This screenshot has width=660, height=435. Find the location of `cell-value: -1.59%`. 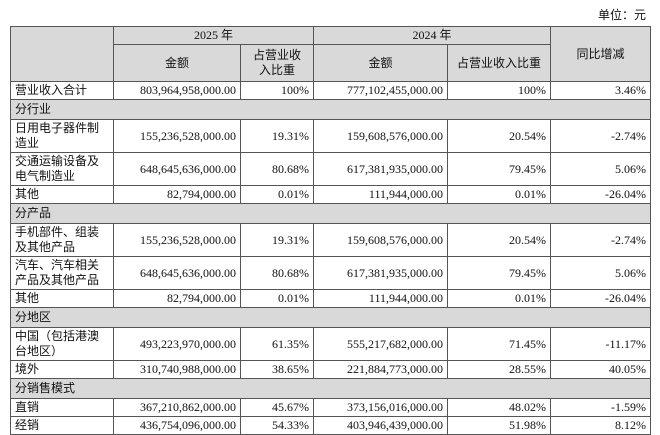

cell-value: -1.59% is located at coordinates (601, 407).